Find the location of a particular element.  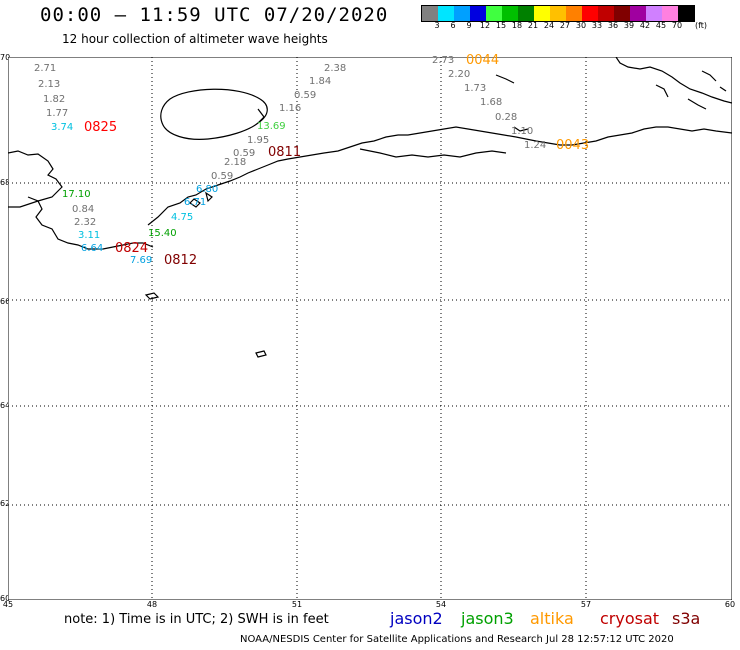

wave-height-value: 3.11 is located at coordinates (89, 235).